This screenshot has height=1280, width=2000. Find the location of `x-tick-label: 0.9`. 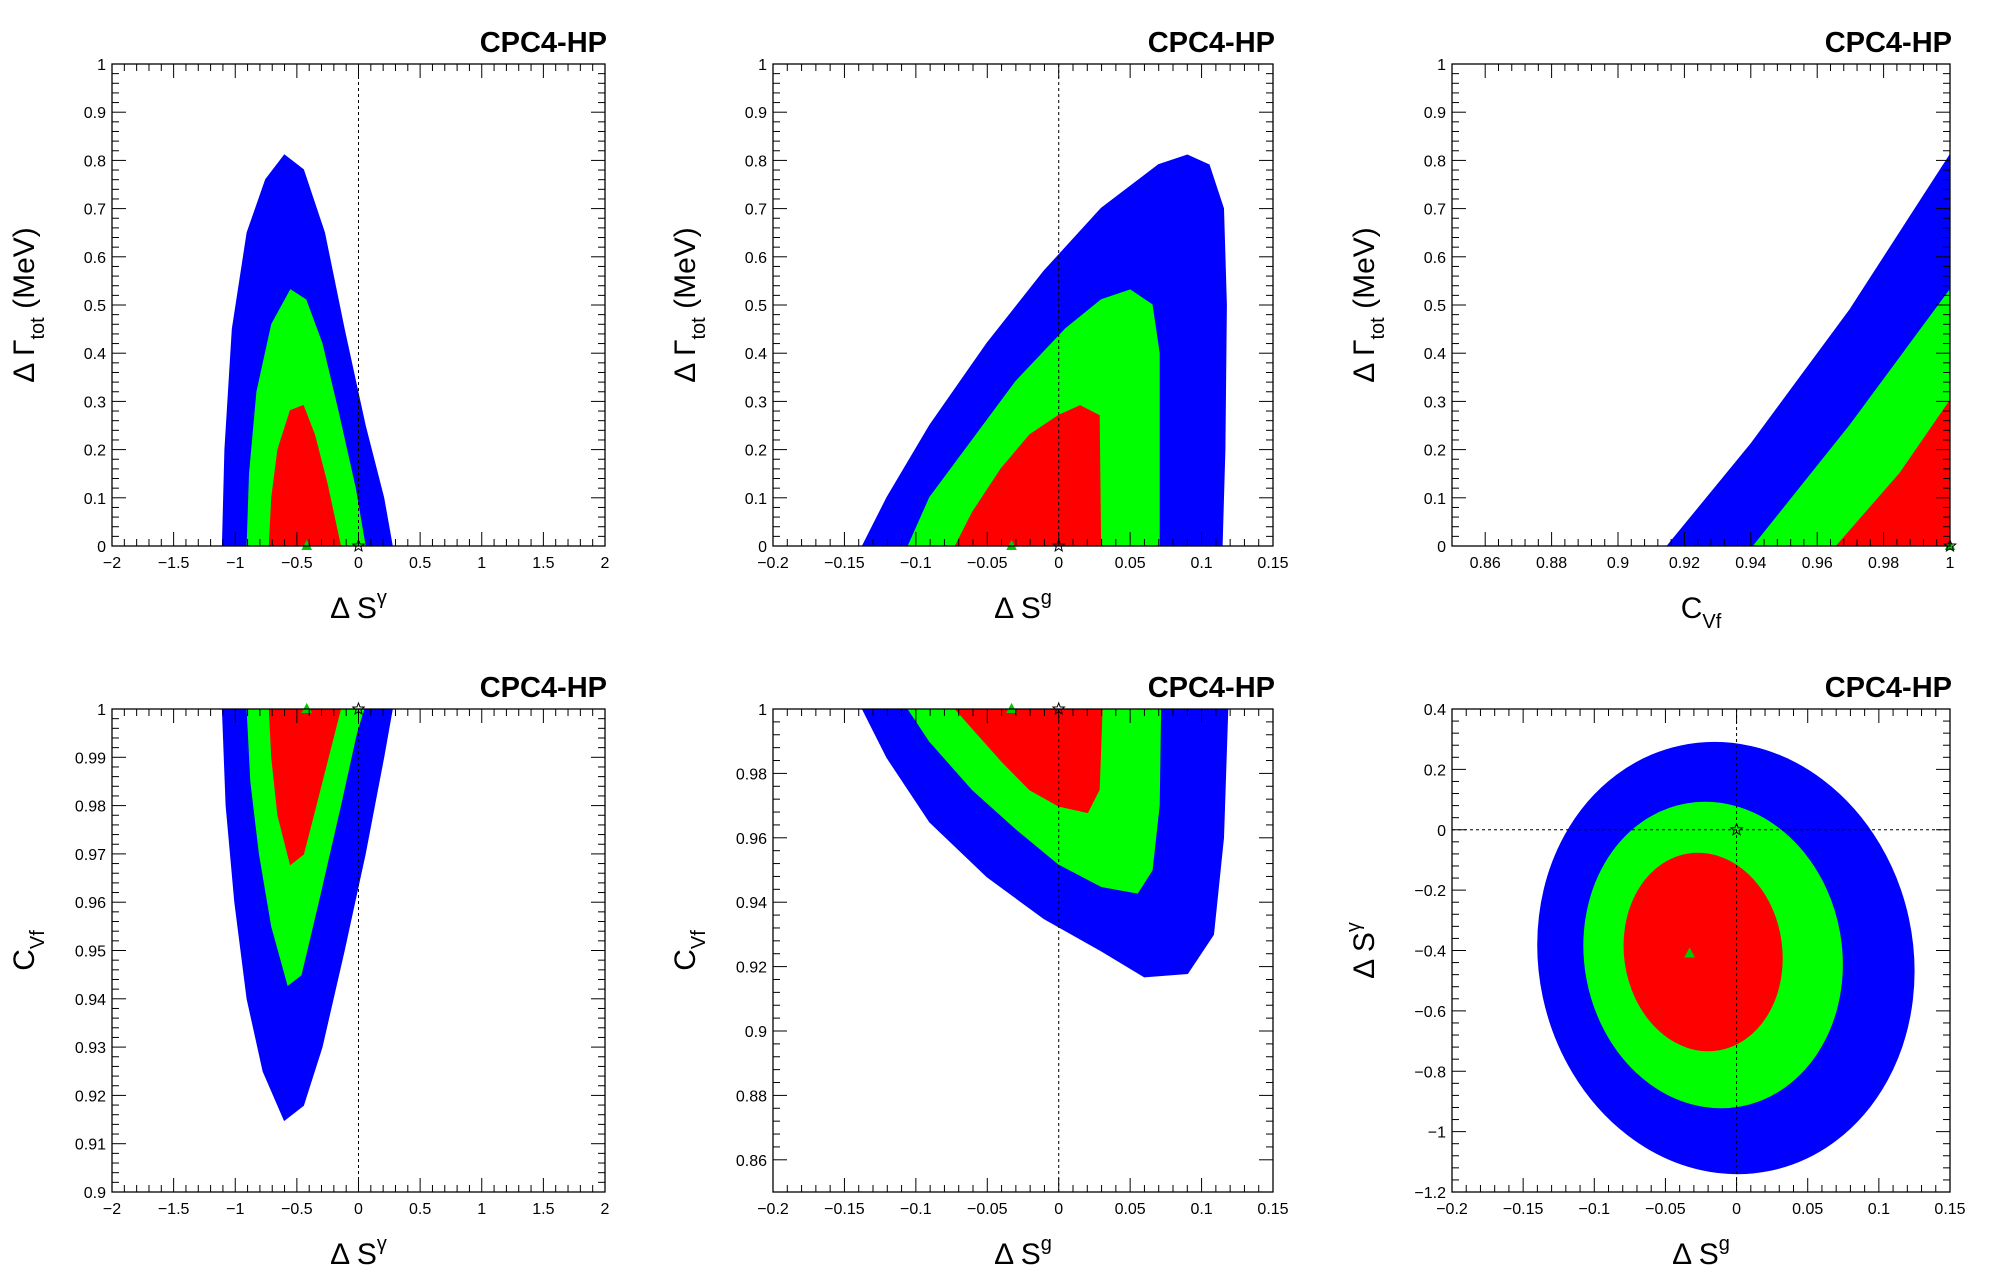

x-tick-label: 0.9 is located at coordinates (1618, 563).